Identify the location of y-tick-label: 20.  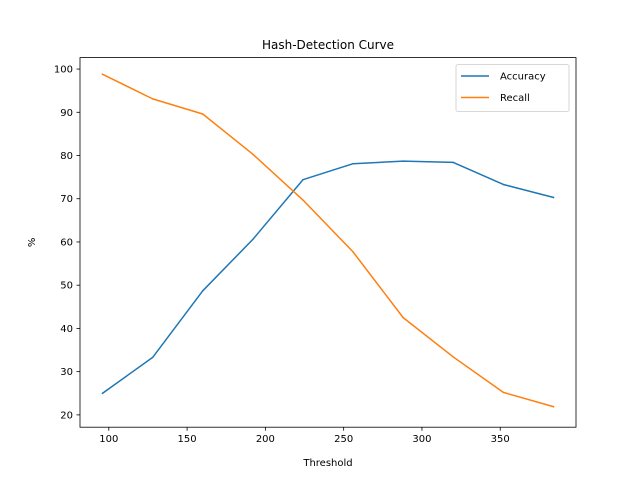
(66, 415).